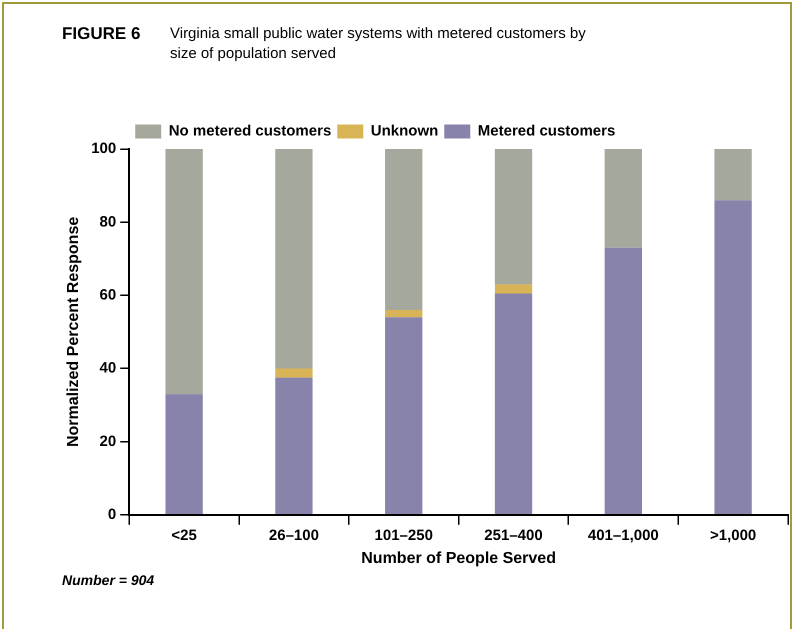  I want to click on text: Number = 904, so click(108, 580).